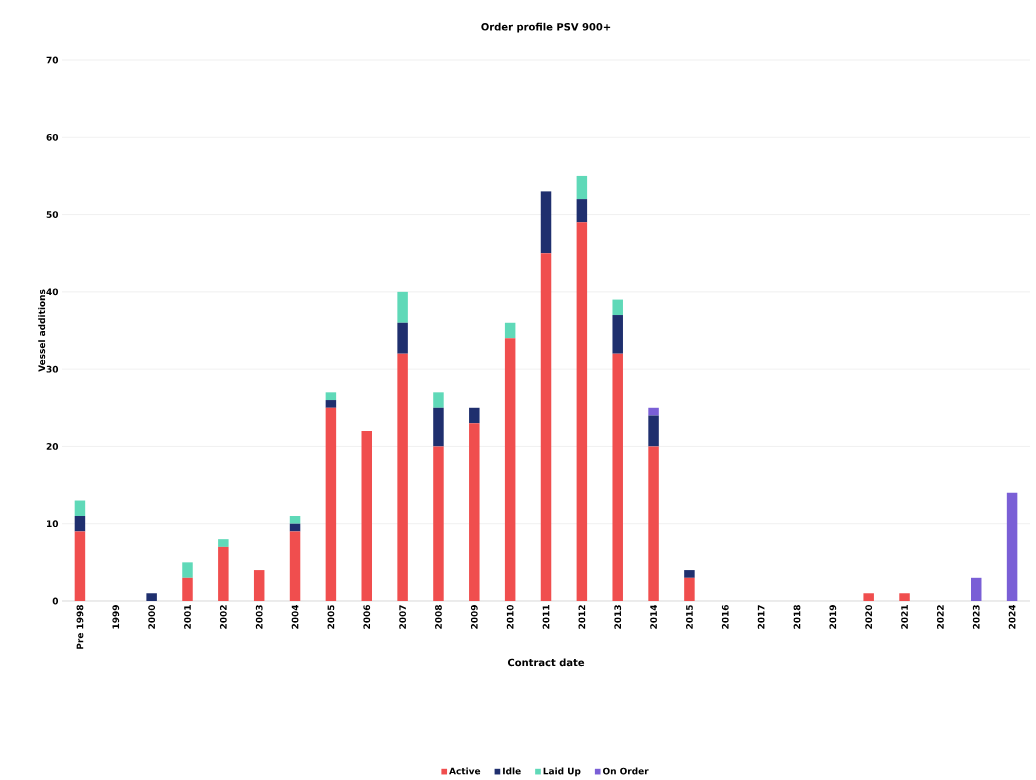 This screenshot has width=1036, height=780. Describe the element at coordinates (546, 27) in the screenshot. I see `chart-title: Order profile PSV 900+` at that location.